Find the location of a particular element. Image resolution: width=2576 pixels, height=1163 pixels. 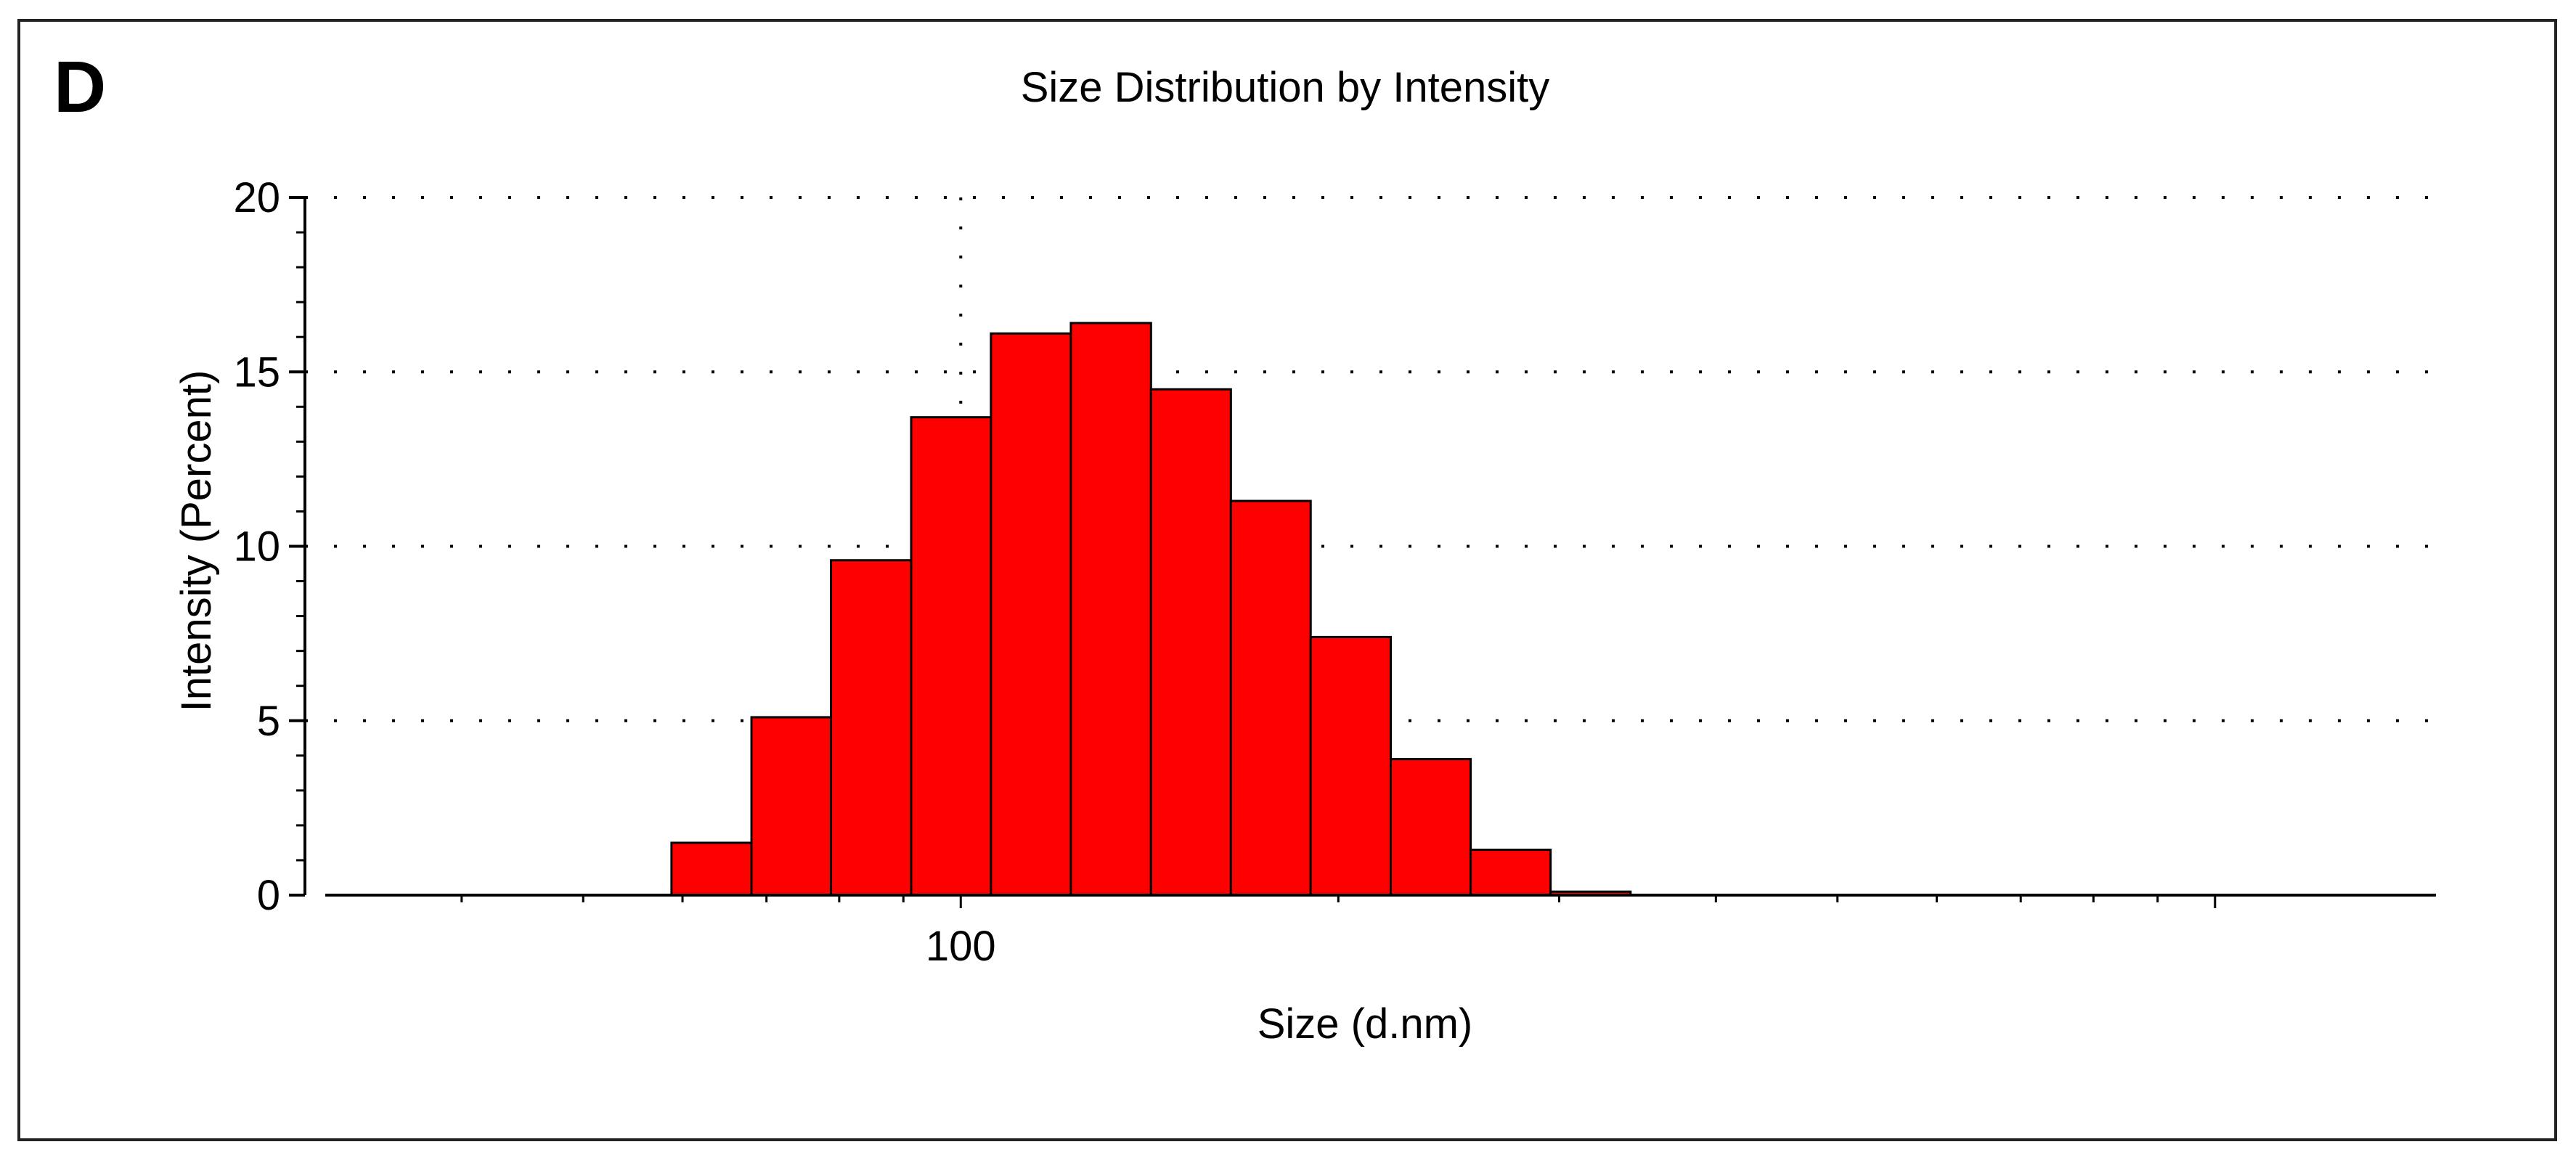

y-tick-label: 20 is located at coordinates (256, 197).